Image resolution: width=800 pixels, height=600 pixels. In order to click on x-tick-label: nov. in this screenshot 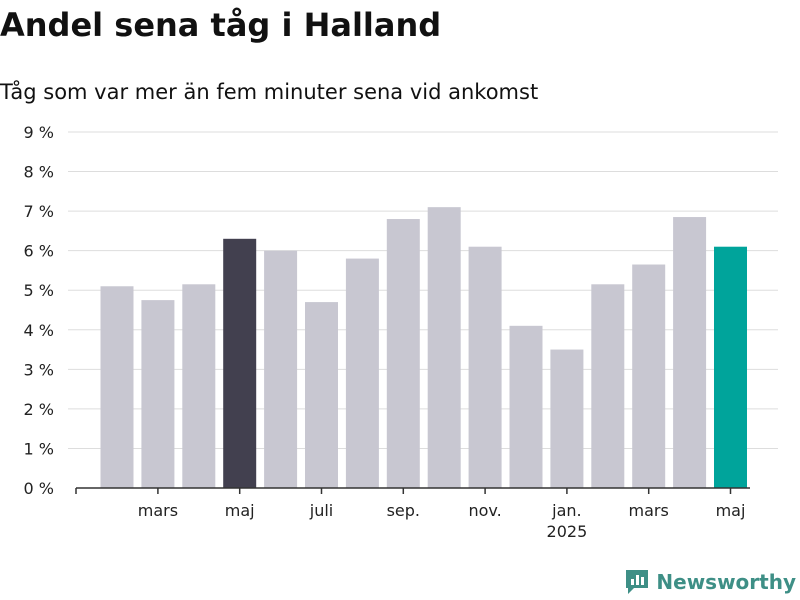, I will do `click(484, 510)`.